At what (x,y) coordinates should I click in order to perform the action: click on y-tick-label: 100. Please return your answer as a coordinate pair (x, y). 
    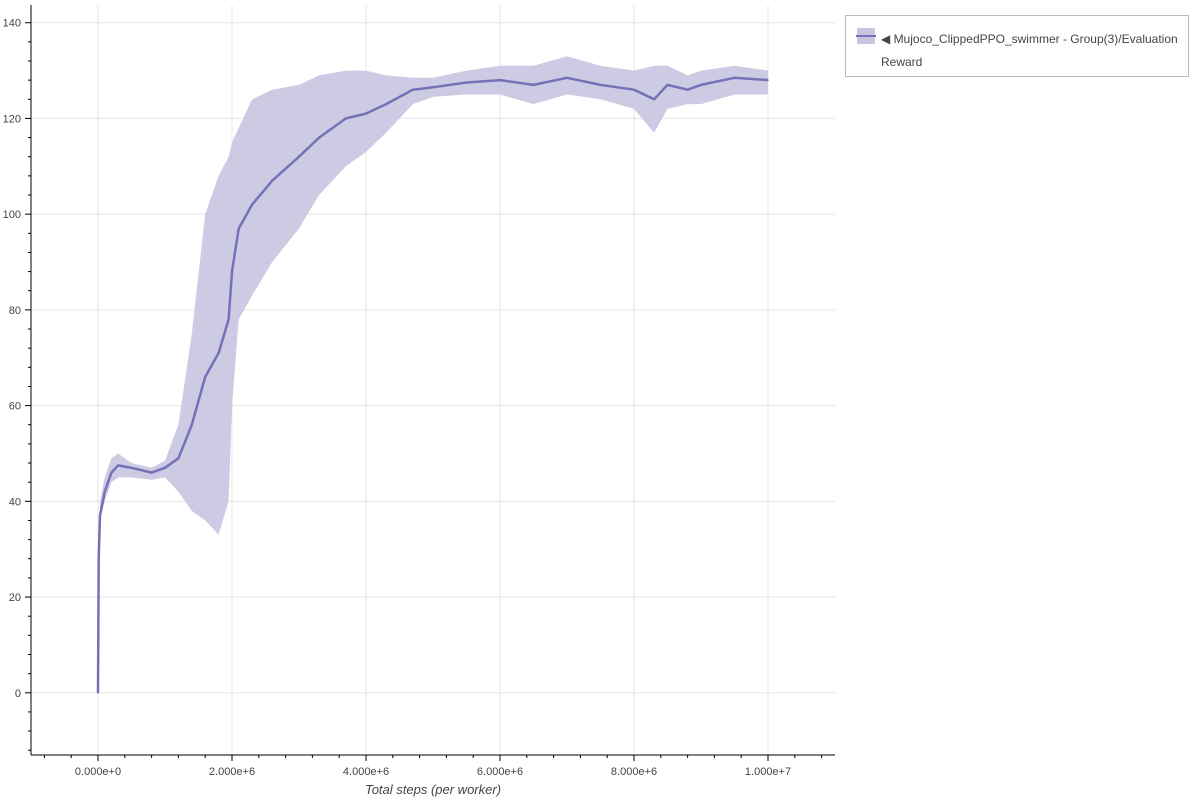
    Looking at the image, I should click on (12, 215).